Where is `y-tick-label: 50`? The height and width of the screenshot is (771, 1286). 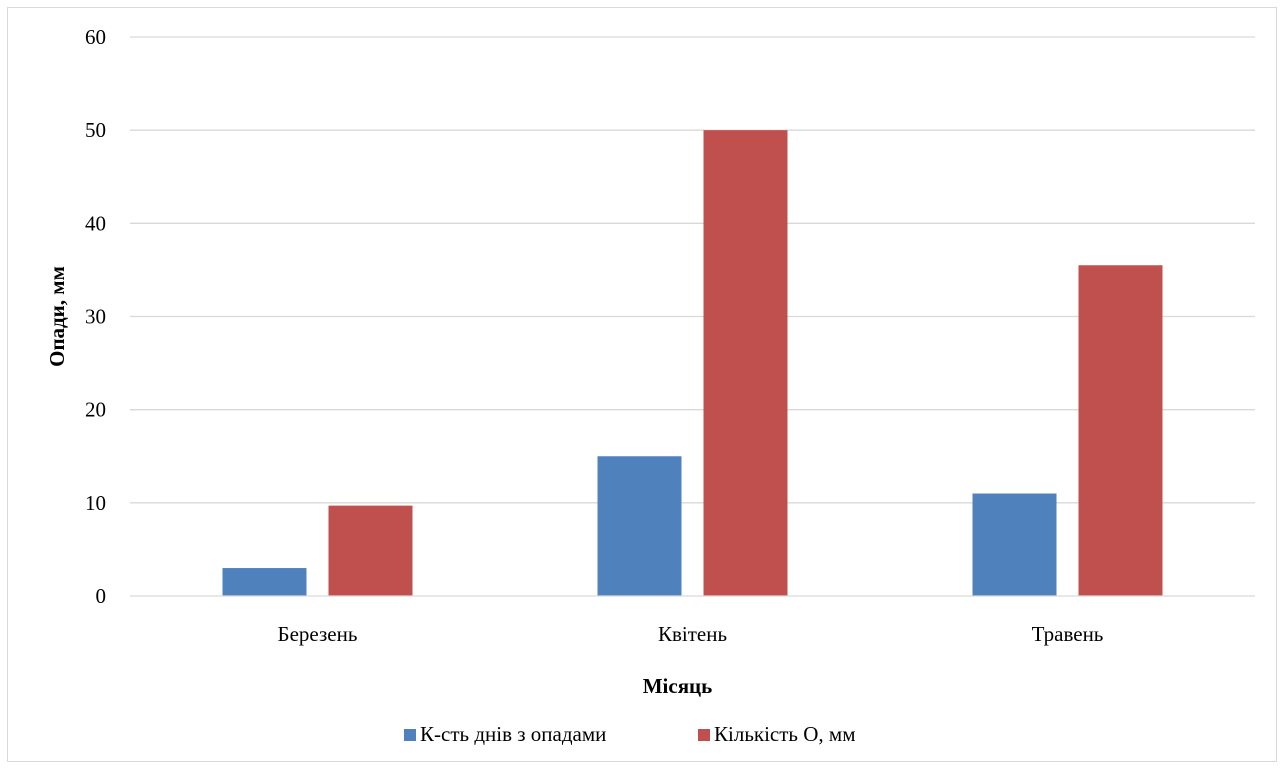 y-tick-label: 50 is located at coordinates (95, 130).